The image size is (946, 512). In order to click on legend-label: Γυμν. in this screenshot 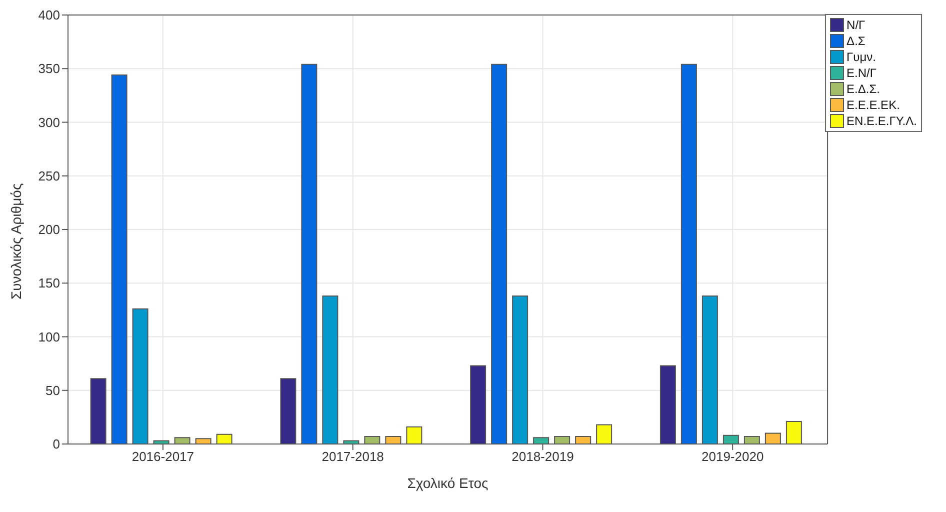, I will do `click(861, 57)`.